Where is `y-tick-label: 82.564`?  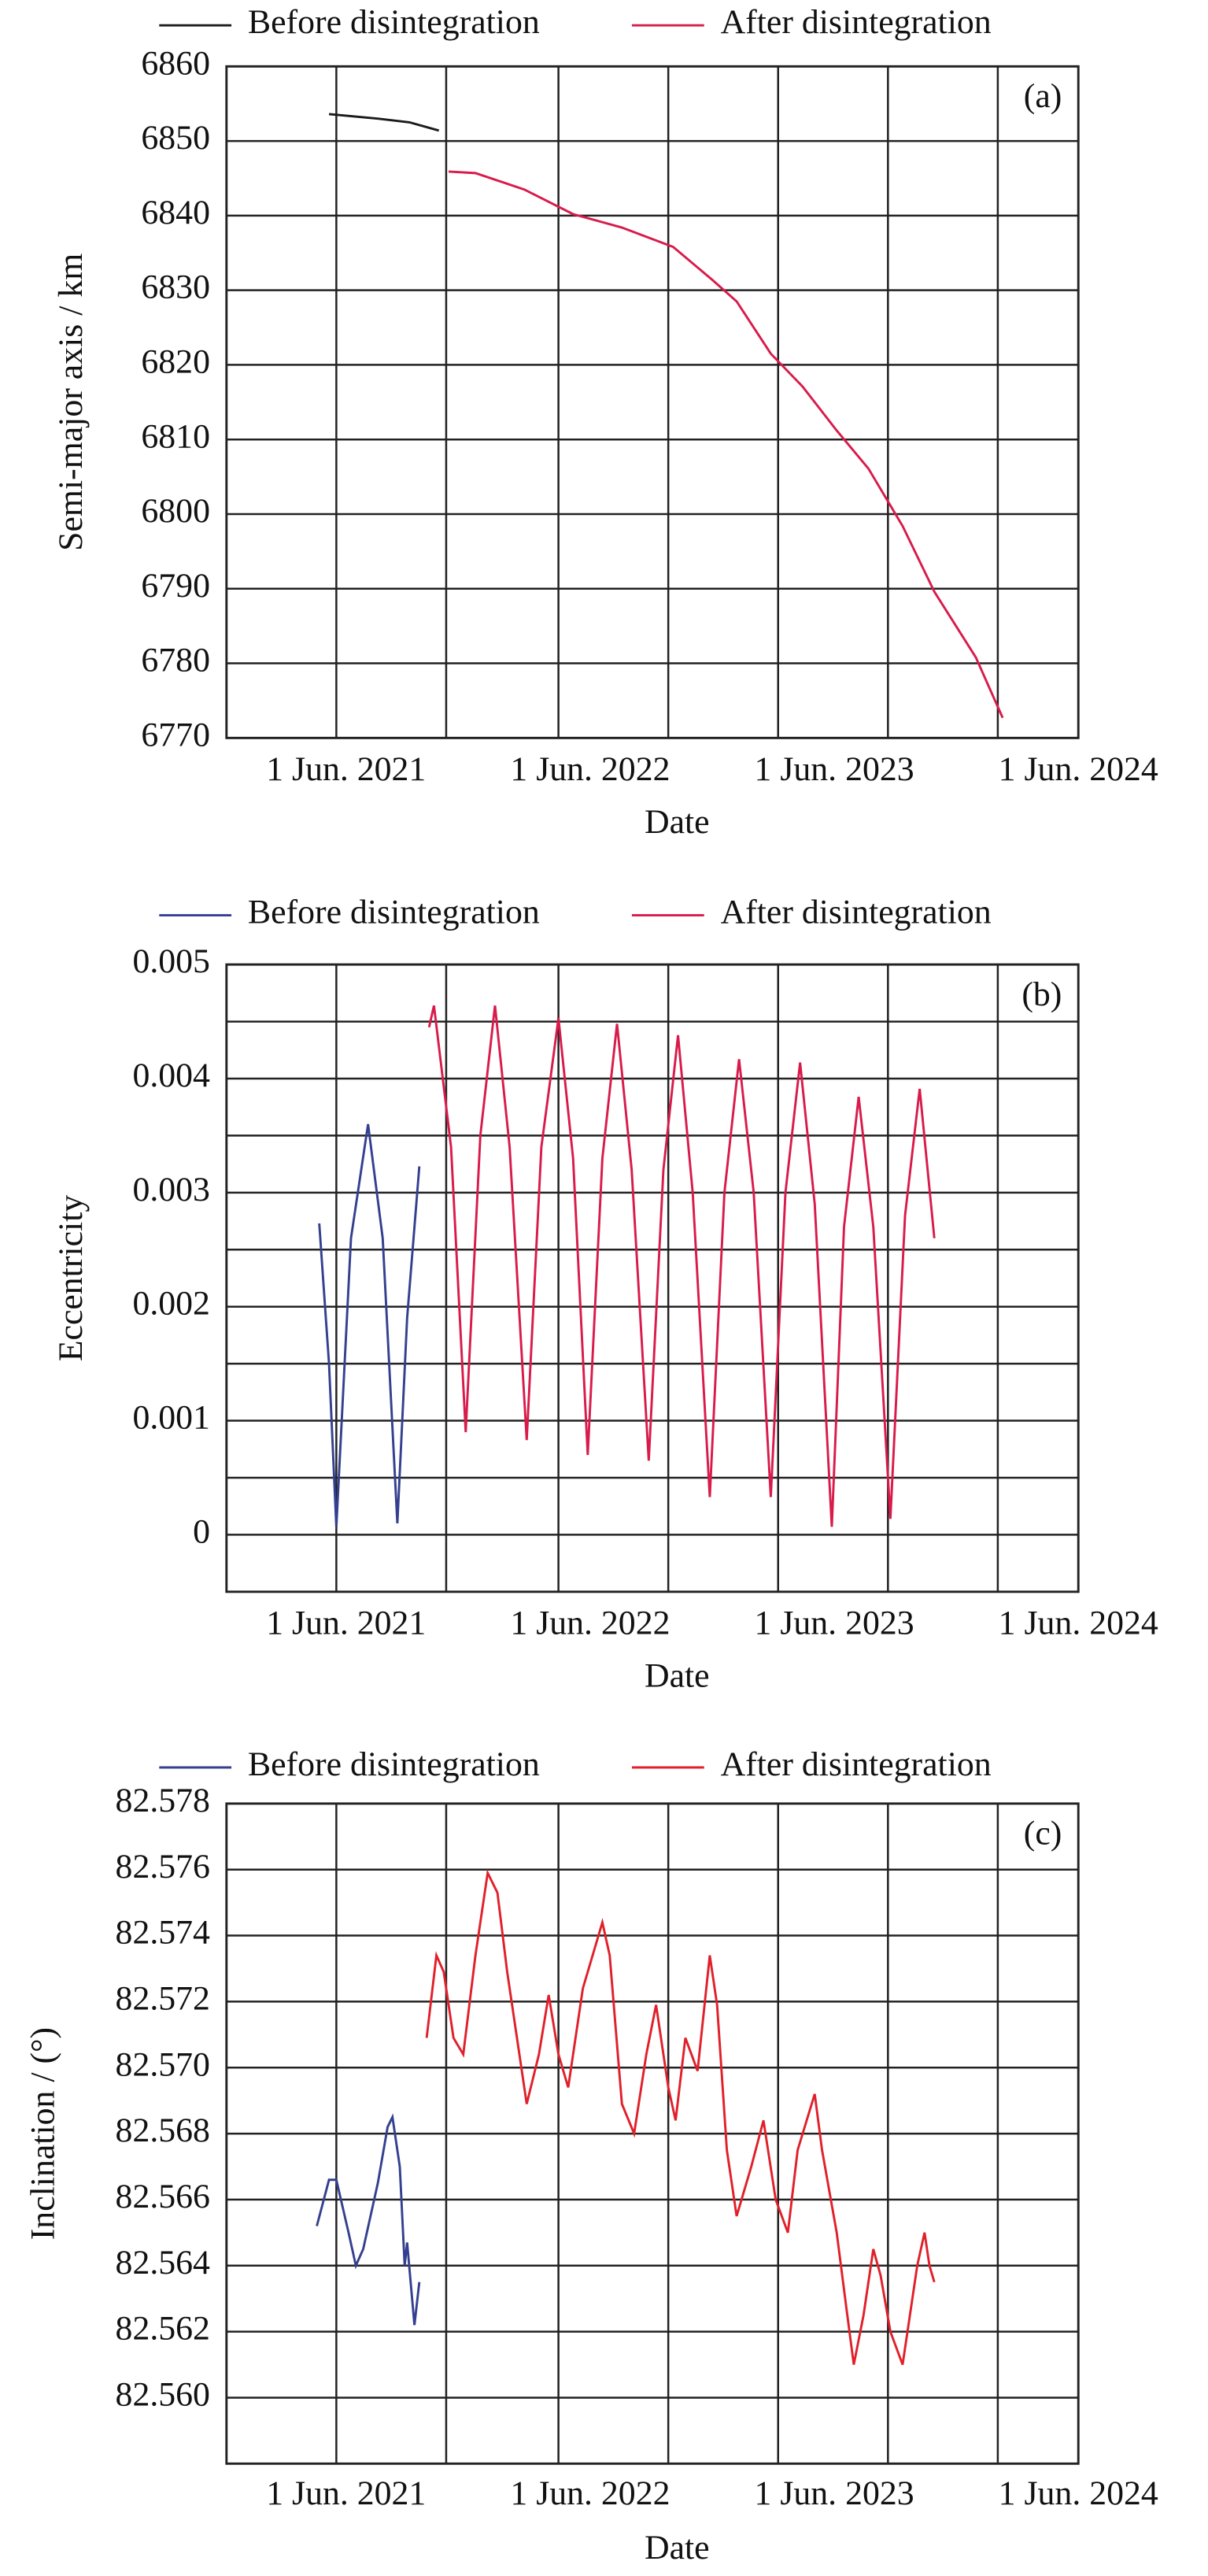 y-tick-label: 82.564 is located at coordinates (163, 2263).